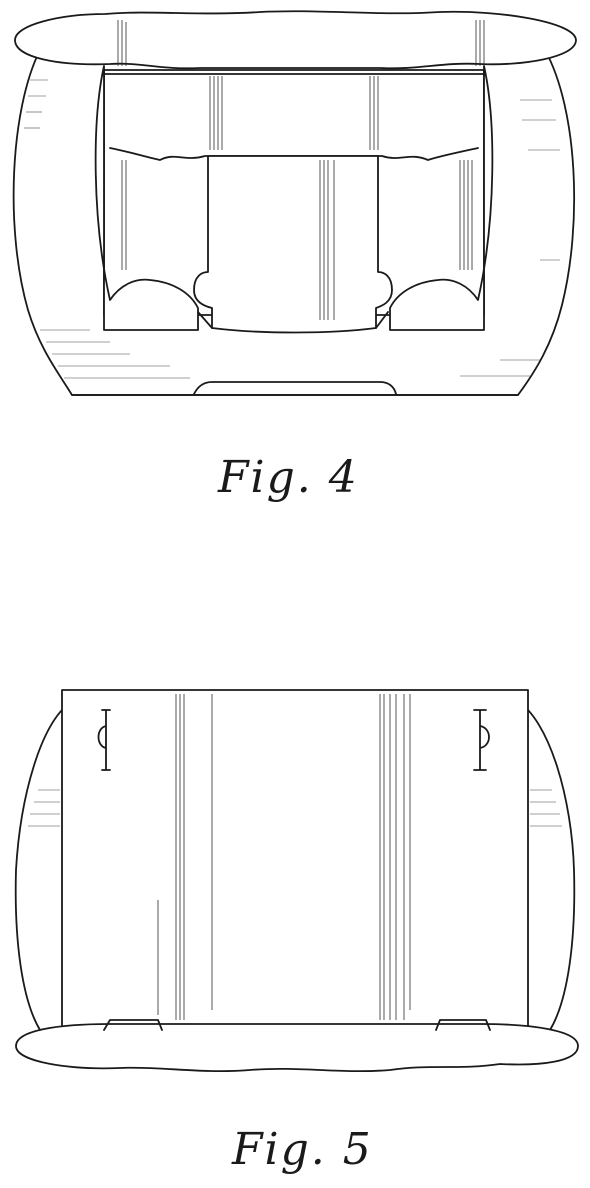 Image resolution: width=590 pixels, height=1188 pixels. Describe the element at coordinates (302, 1149) in the screenshot. I see `figure-5-caption: Fig. 5` at that location.